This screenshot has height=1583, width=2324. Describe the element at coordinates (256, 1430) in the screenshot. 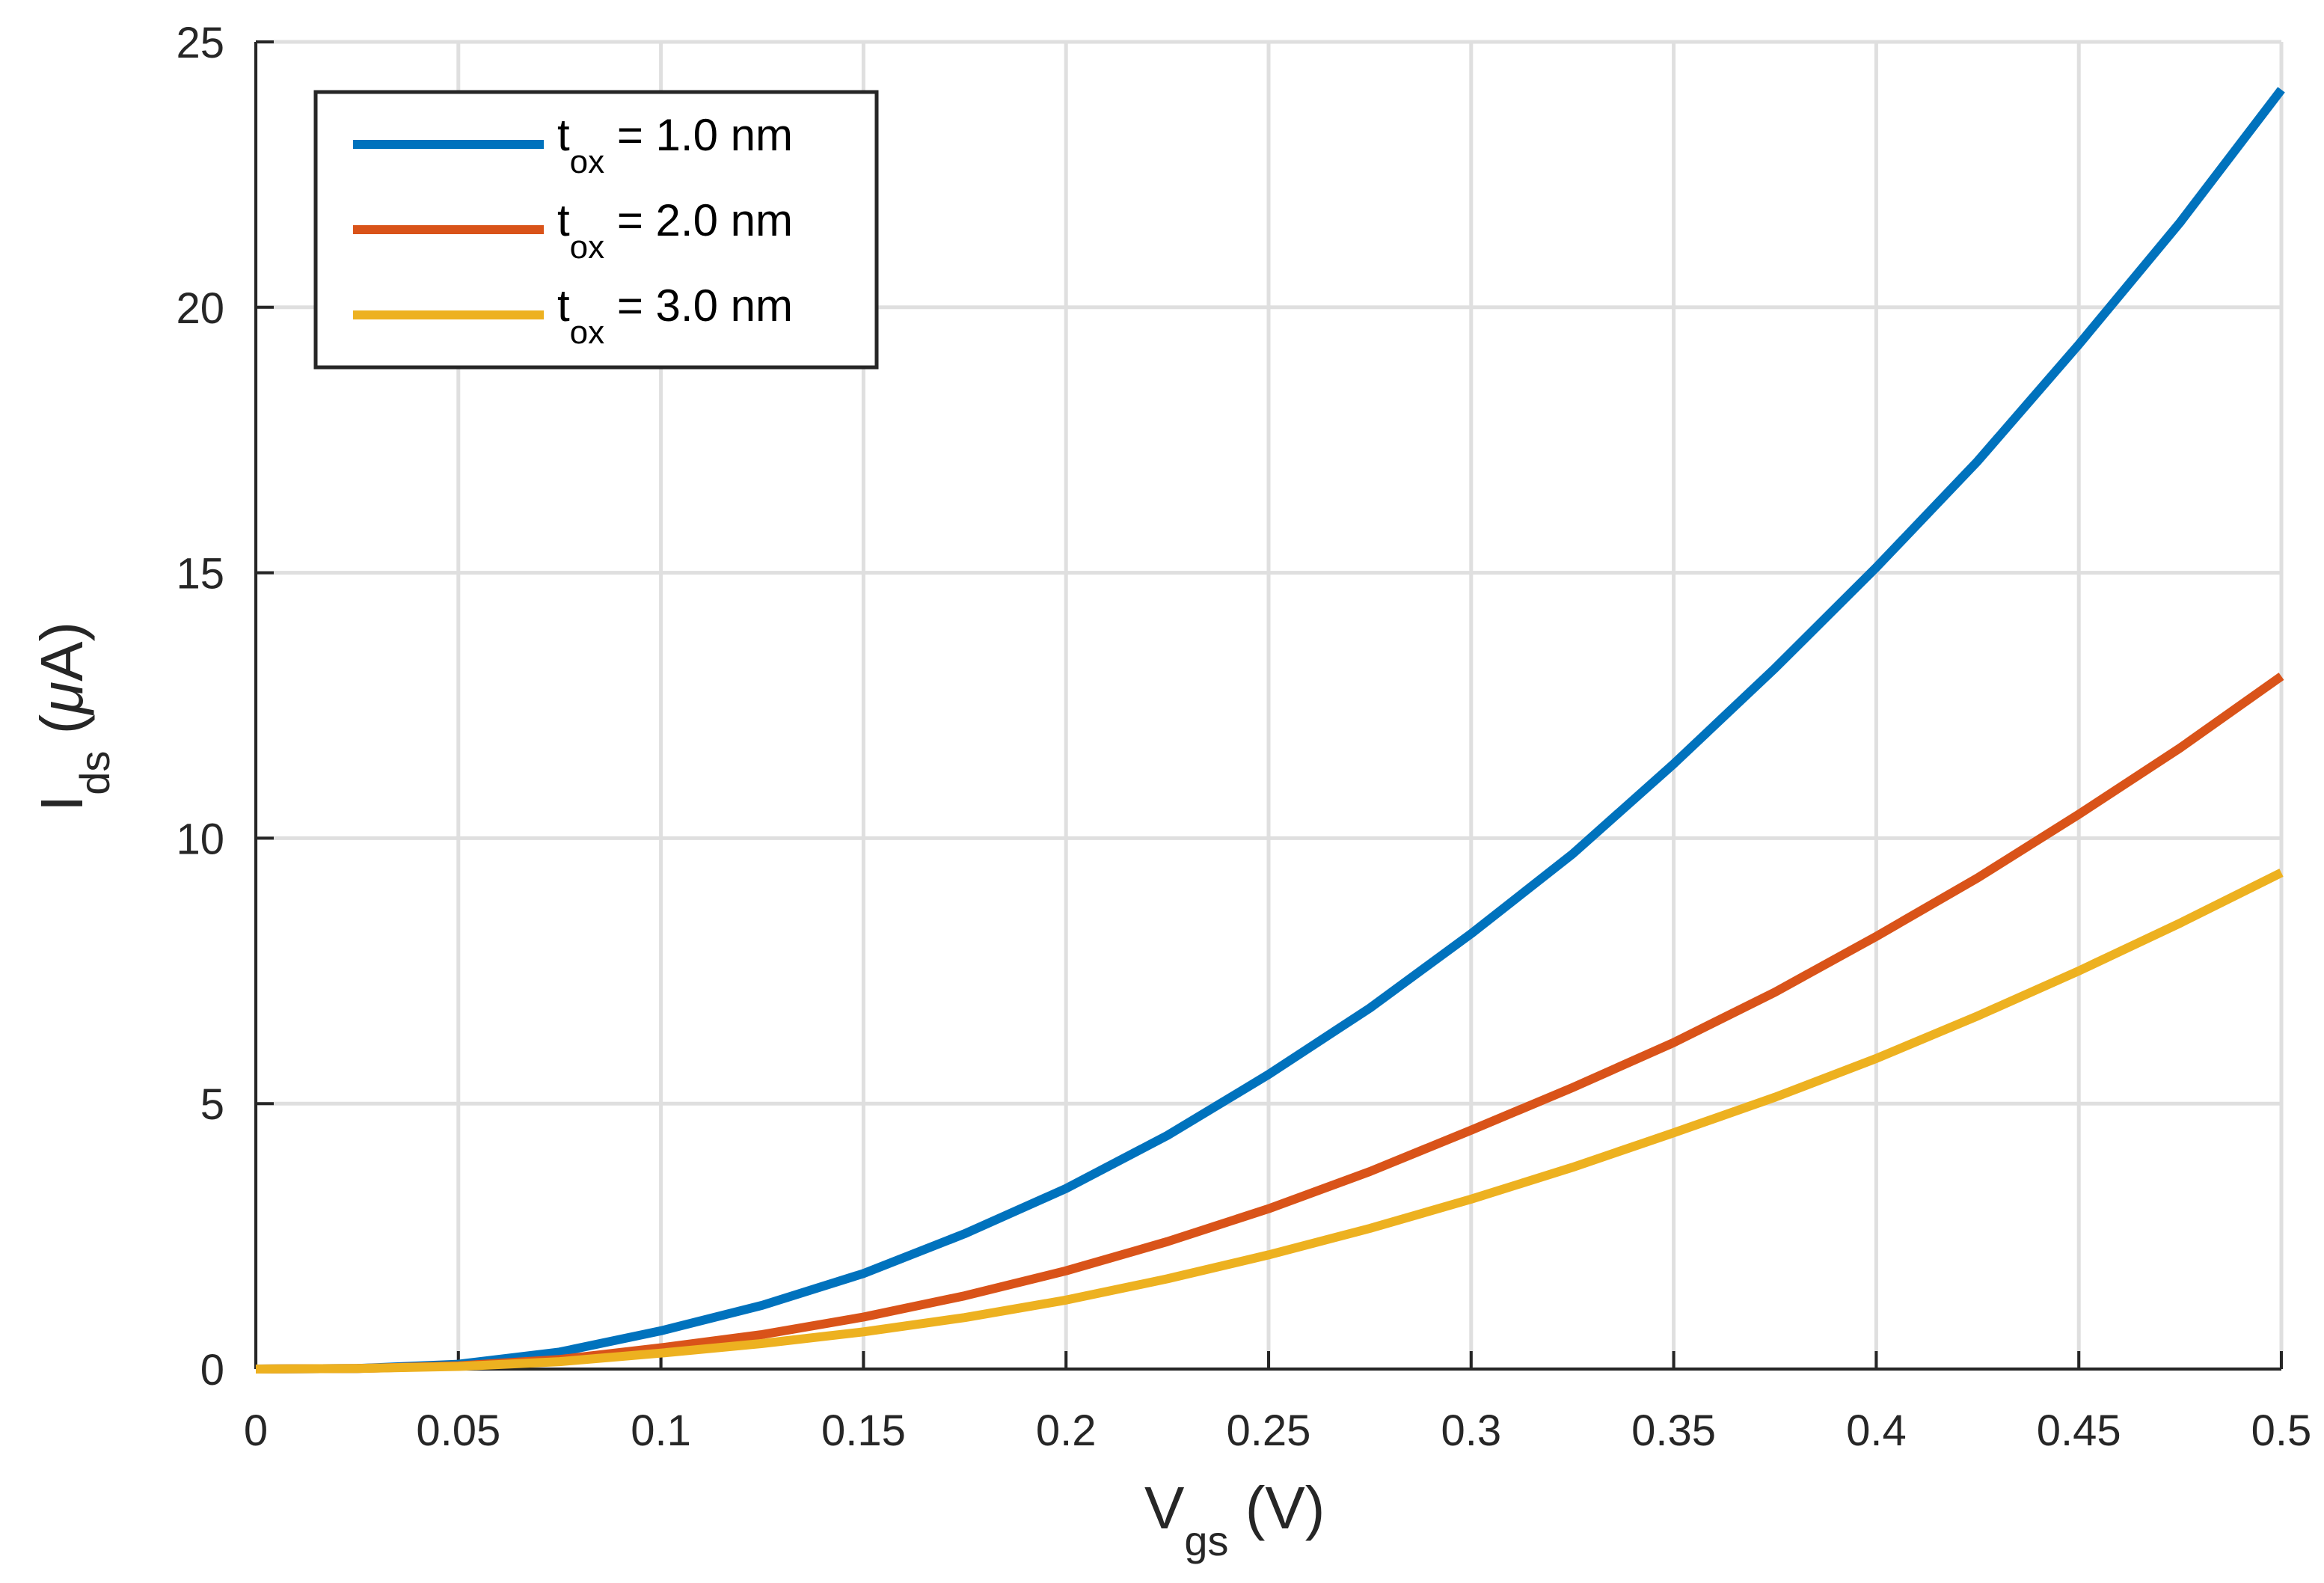

I see `x-tick-label: 0` at that location.